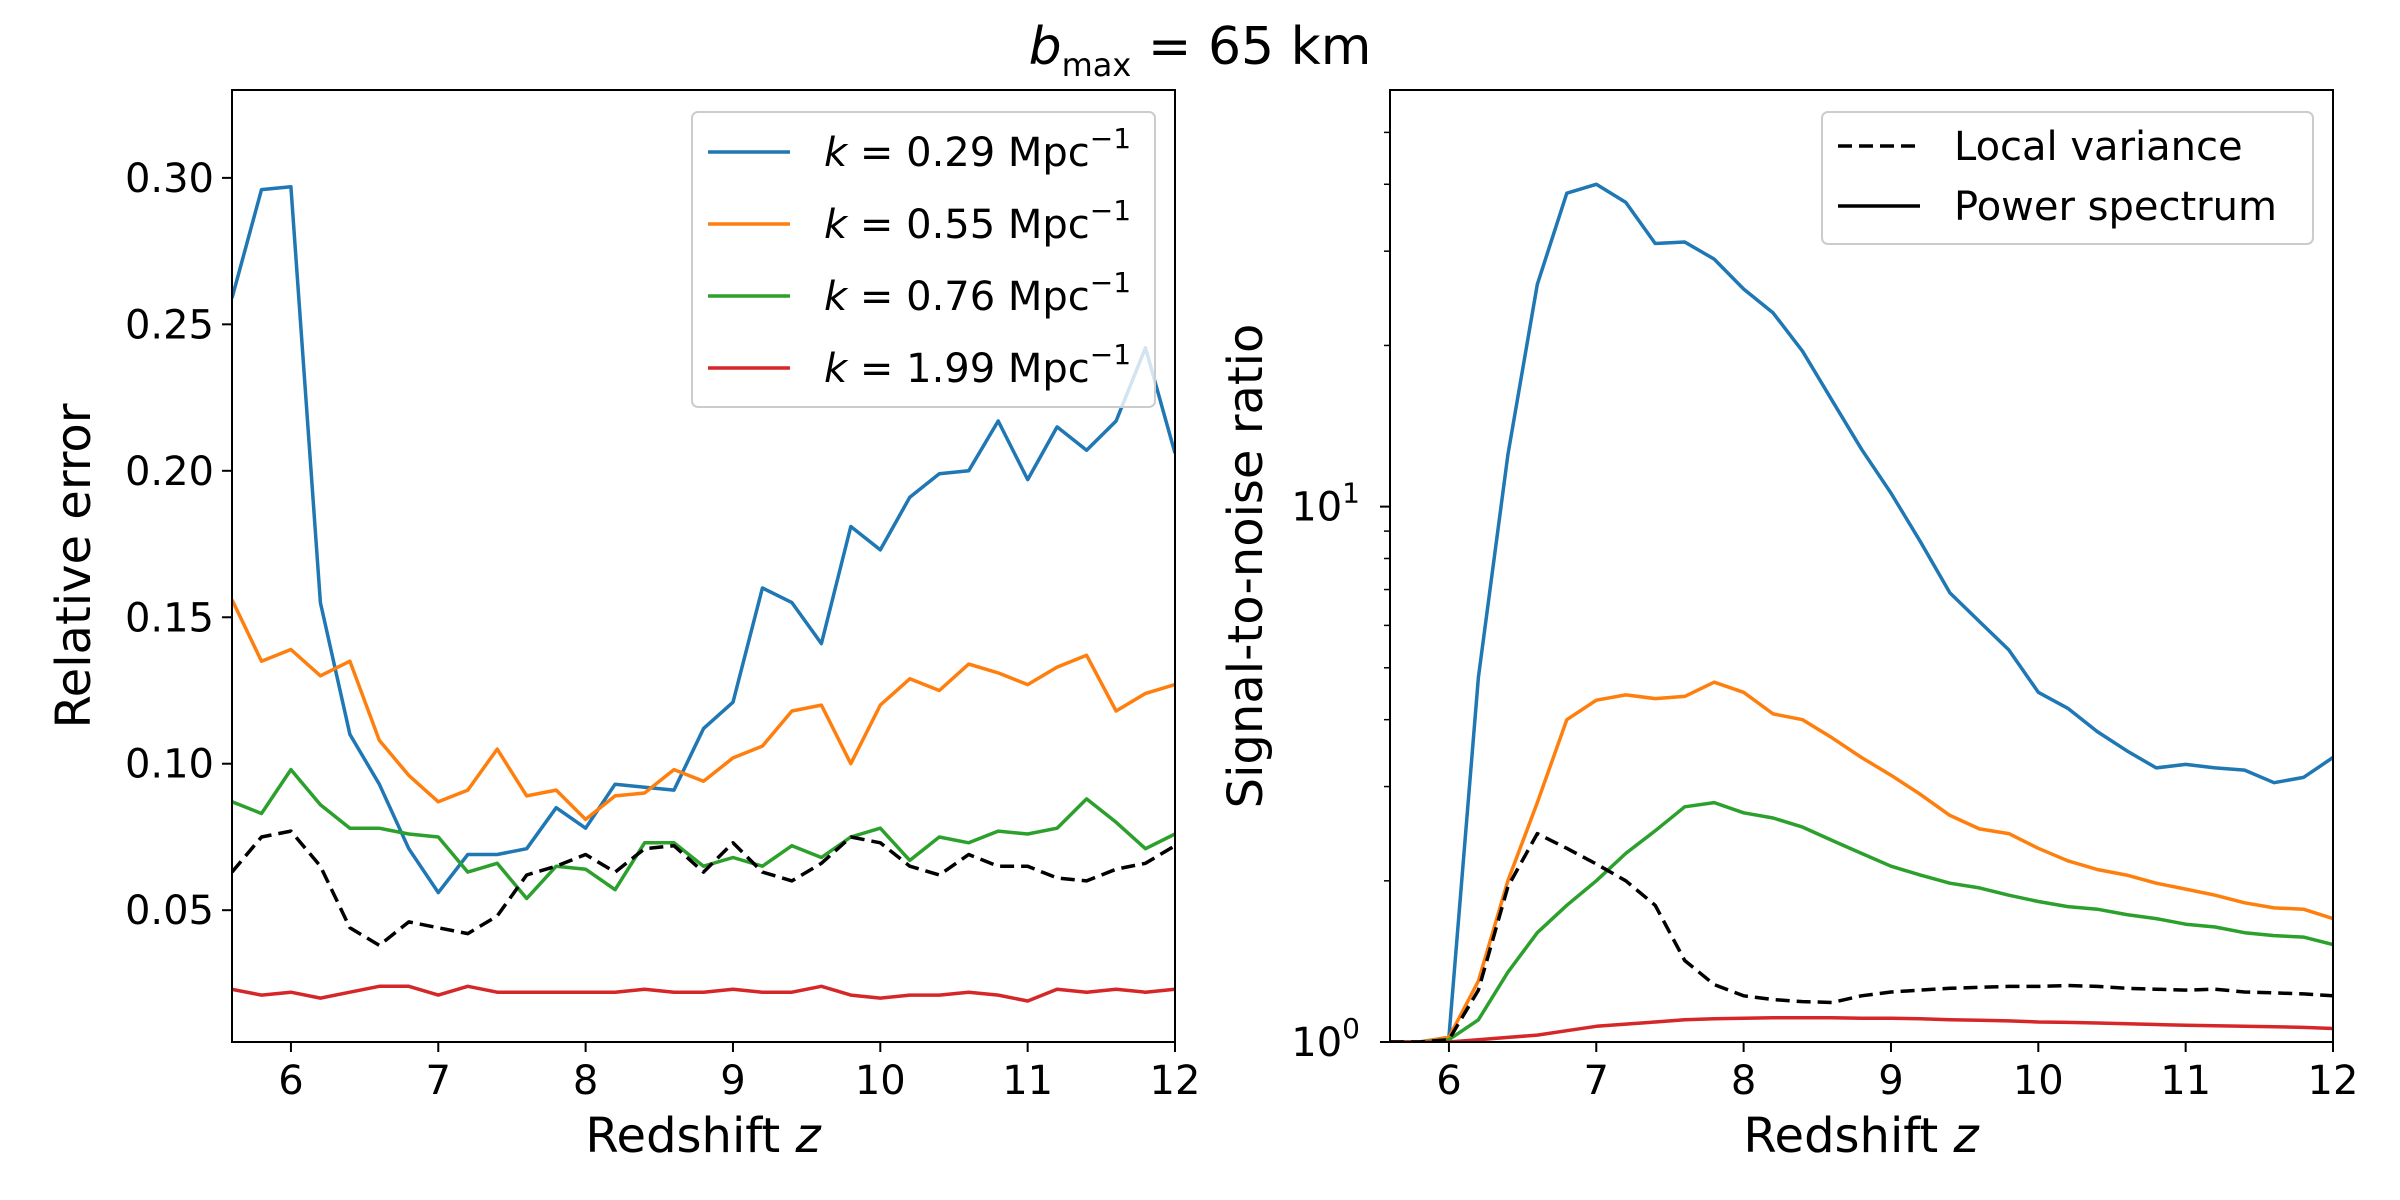 The width and height of the screenshot is (2400, 1200). I want to click on left-x-tick-label: 8, so click(585, 1081).